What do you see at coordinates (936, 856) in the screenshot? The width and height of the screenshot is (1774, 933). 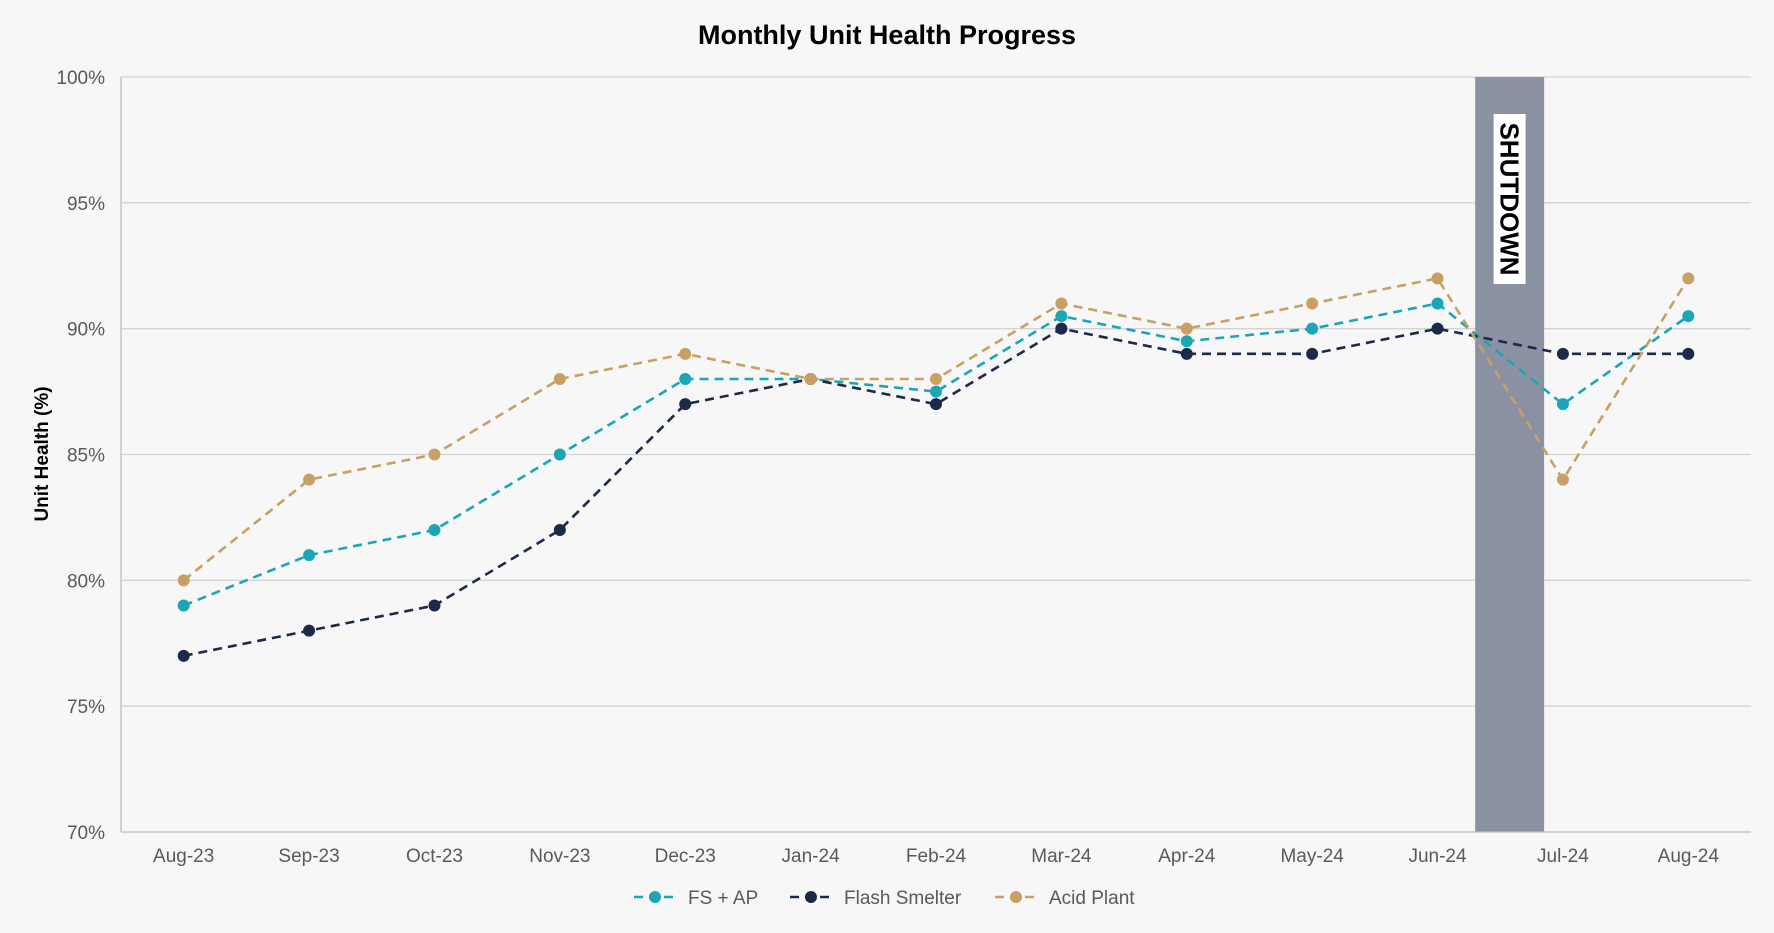 I see `x-tick-label: Feb-24` at bounding box center [936, 856].